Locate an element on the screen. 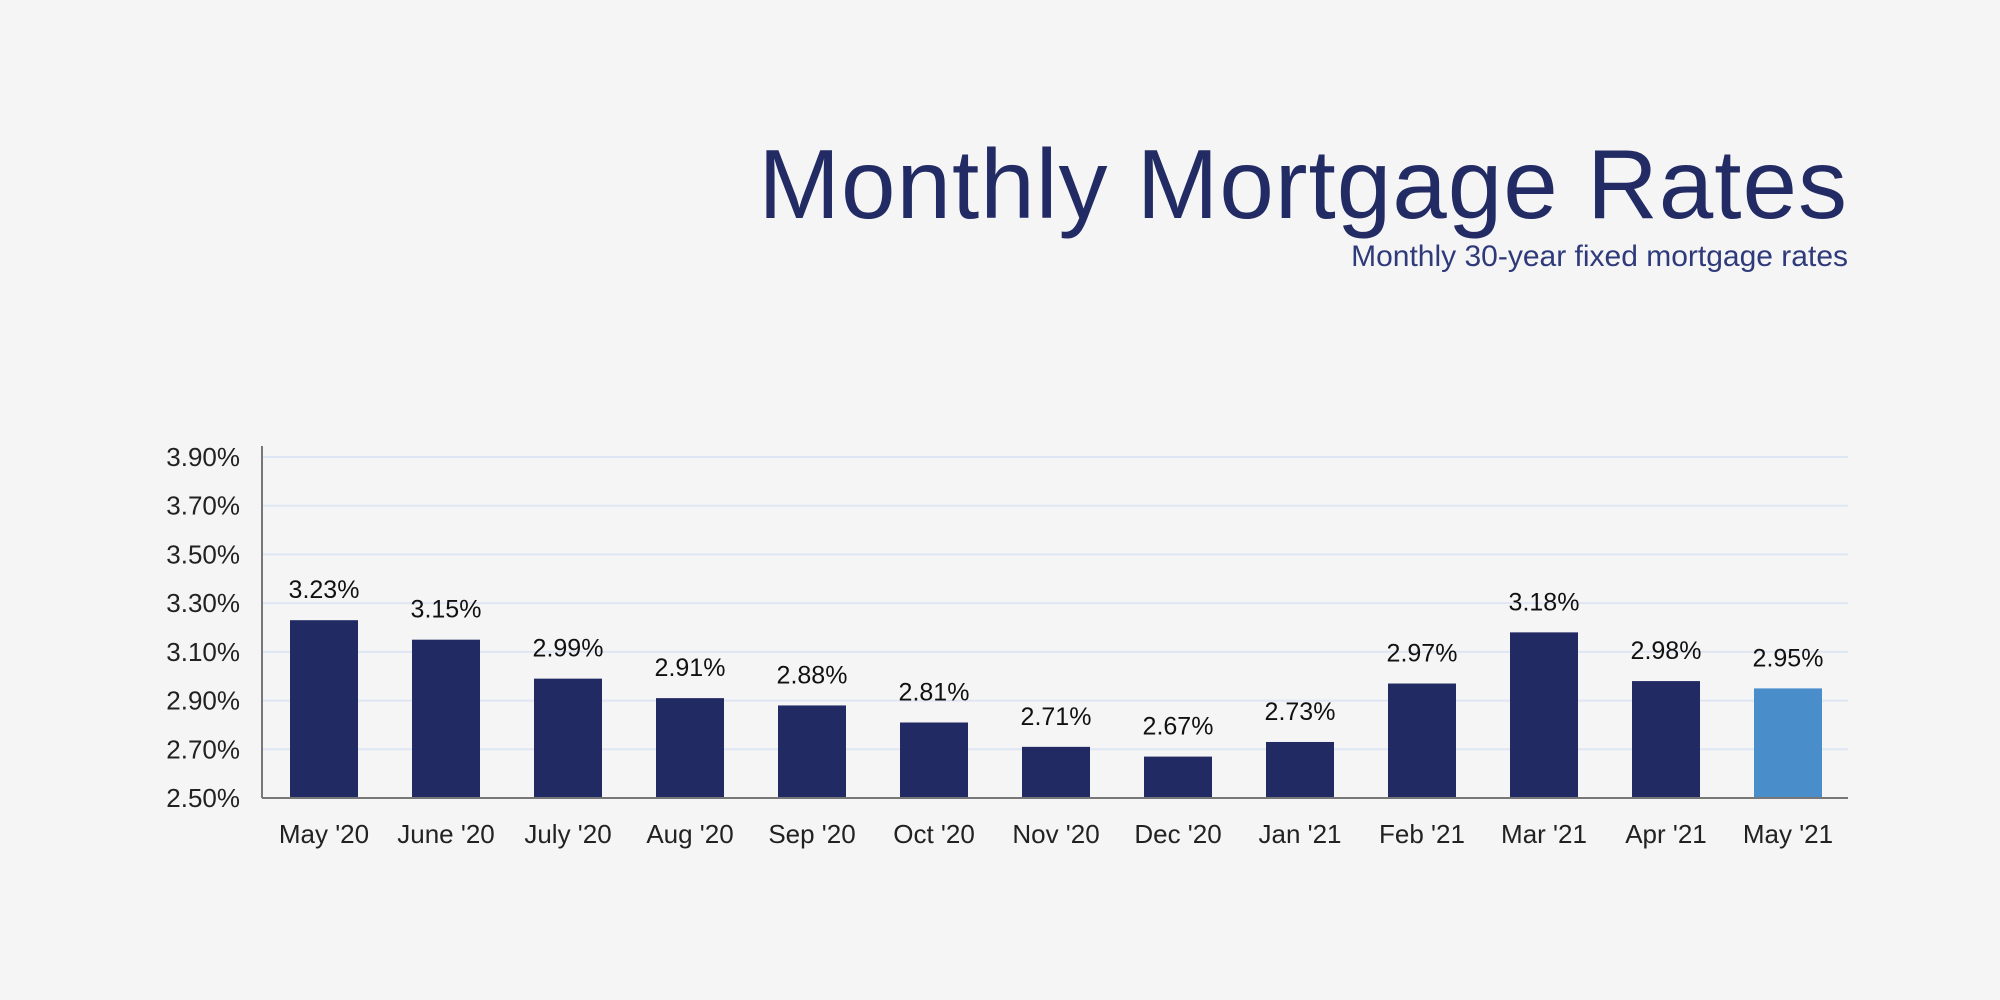  x-tick-label: Nov '20 is located at coordinates (1055, 834).